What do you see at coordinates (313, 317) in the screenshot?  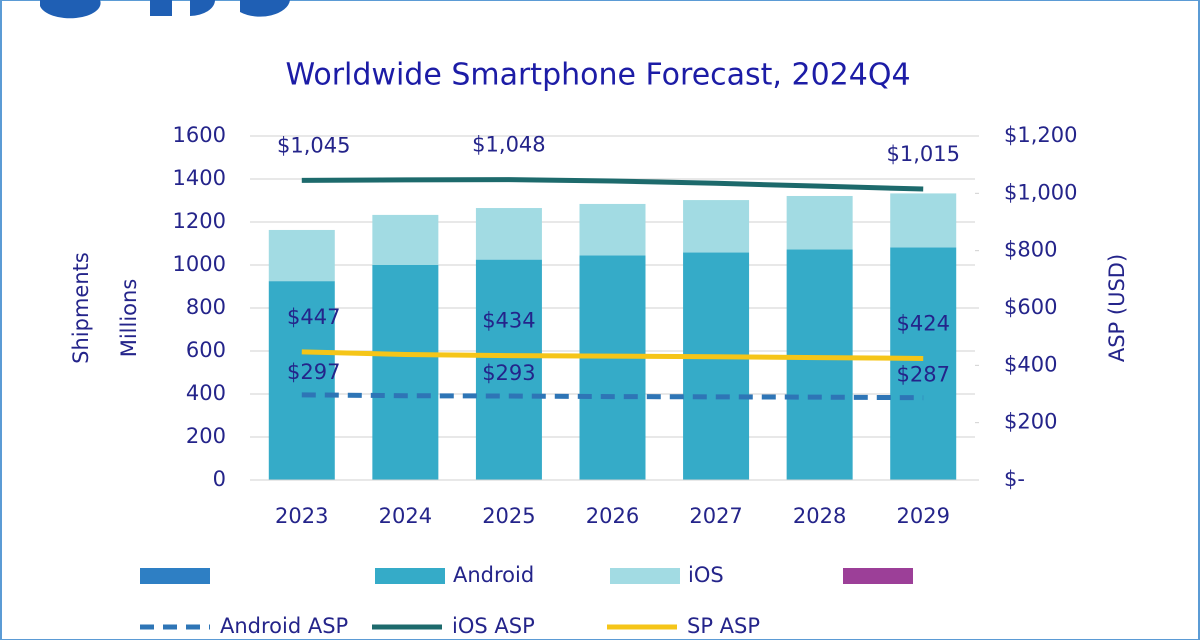 I see `data-label: $447` at bounding box center [313, 317].